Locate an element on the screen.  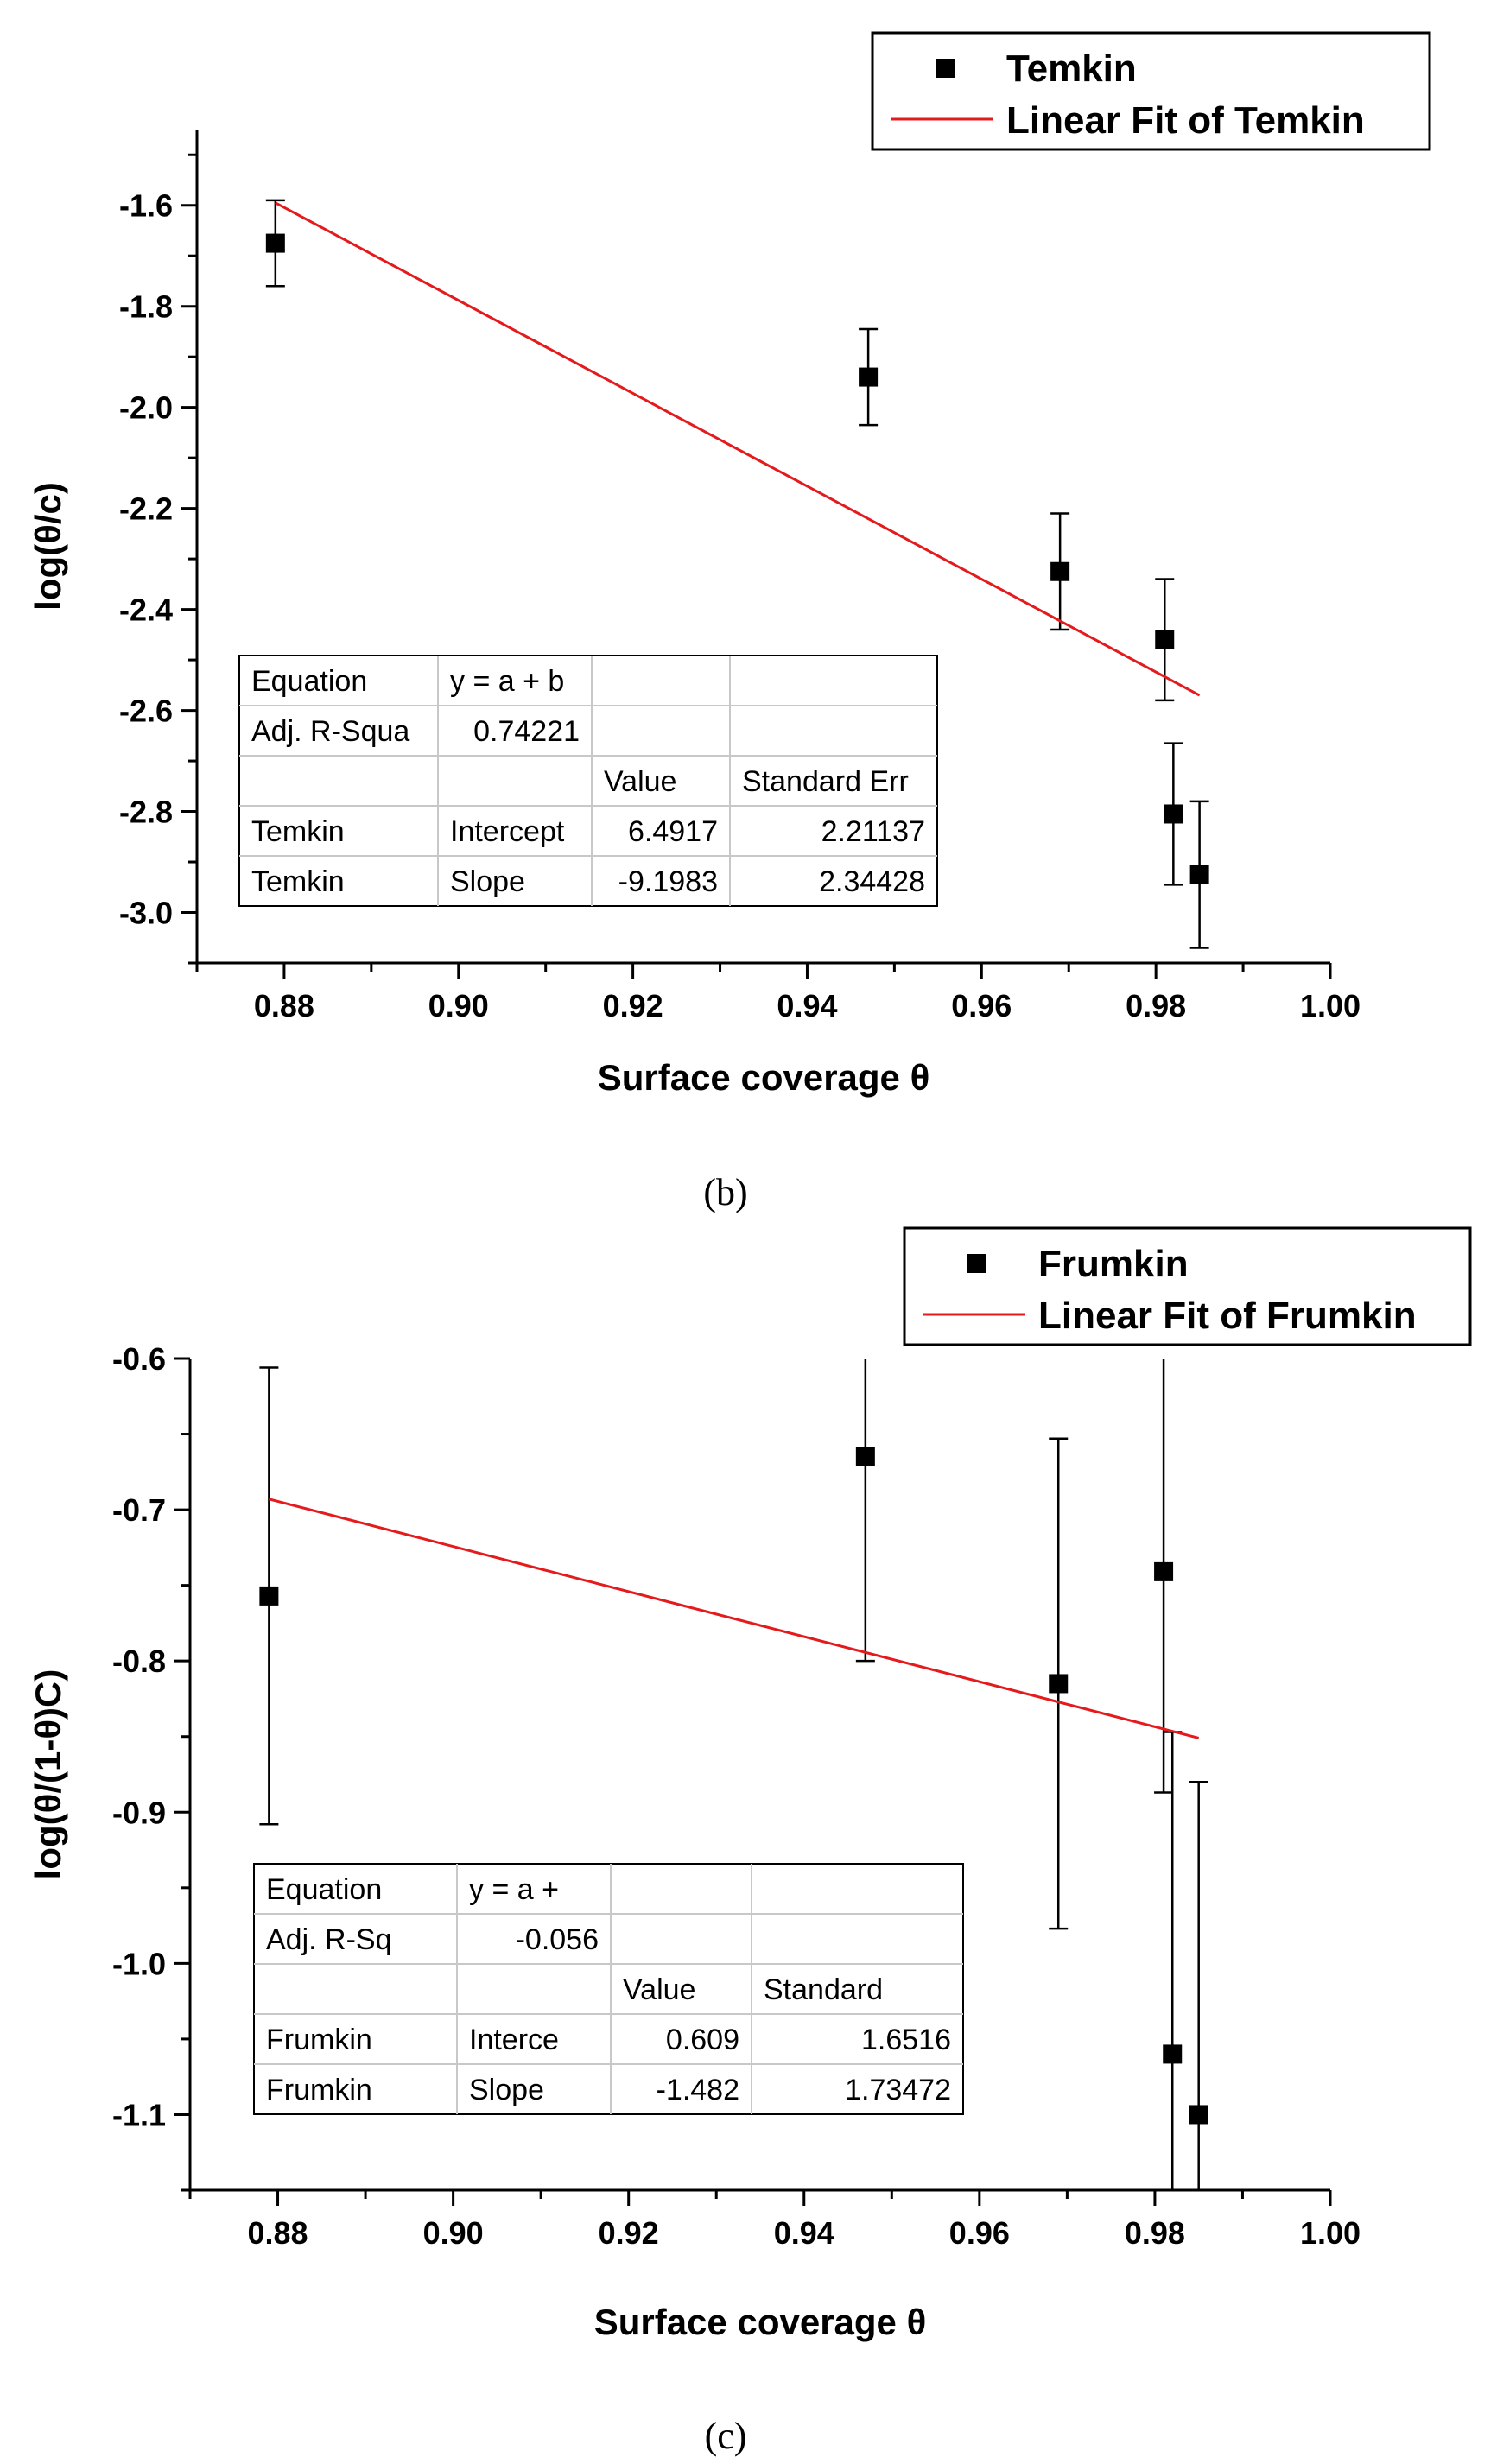
fit-table-cell: 1.6516 is located at coordinates (906, 2040).